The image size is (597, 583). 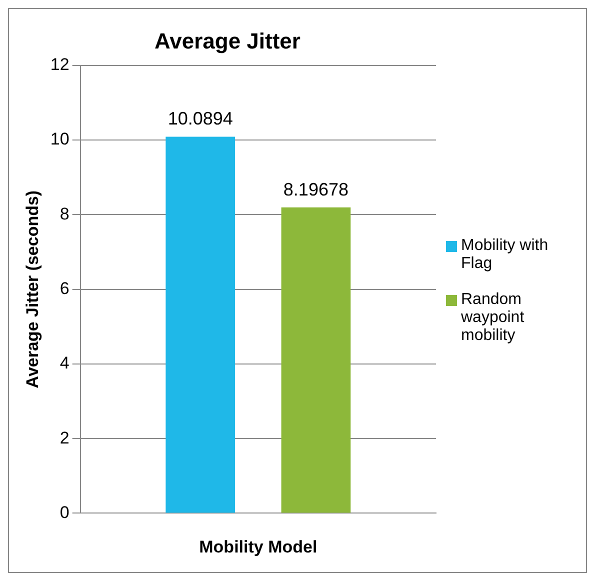 What do you see at coordinates (493, 317) in the screenshot?
I see `legend-label: Random waypoint mobility` at bounding box center [493, 317].